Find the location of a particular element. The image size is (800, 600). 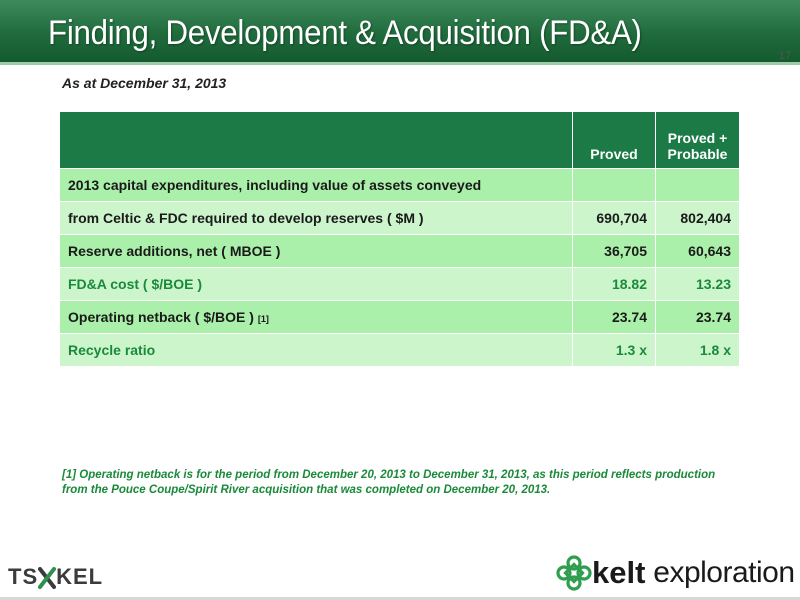

proved-value: 18.82 is located at coordinates (614, 284).